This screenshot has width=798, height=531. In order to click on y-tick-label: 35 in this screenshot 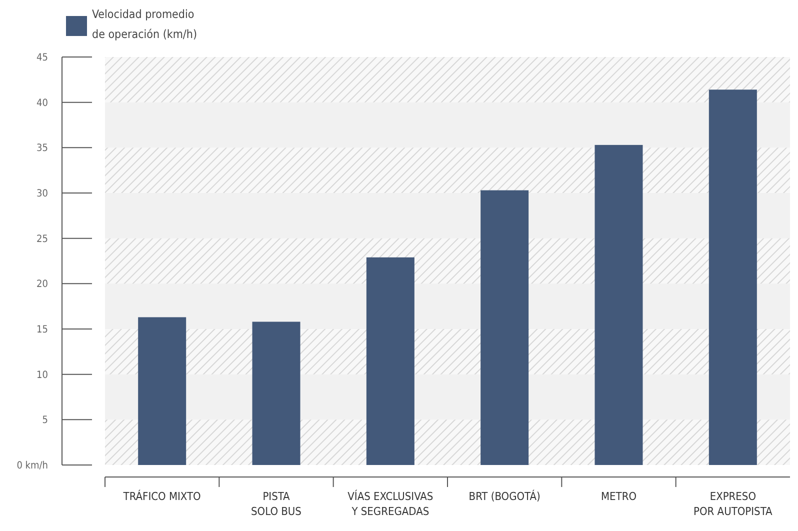, I will do `click(42, 148)`.